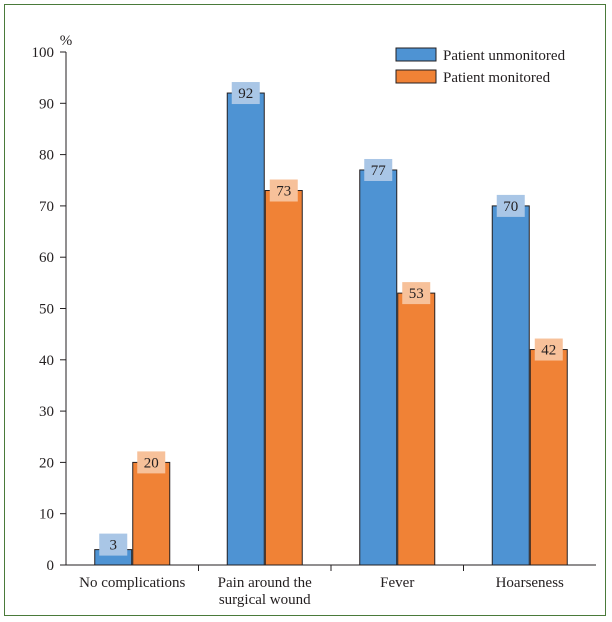 The width and height of the screenshot is (612, 622). Describe the element at coordinates (132, 583) in the screenshot. I see `x-tick-label: No complications` at that location.